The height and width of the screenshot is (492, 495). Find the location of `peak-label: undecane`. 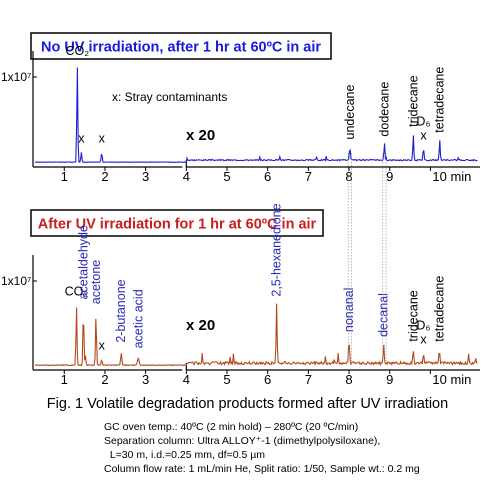

peak-label: undecane is located at coordinates (350, 112).